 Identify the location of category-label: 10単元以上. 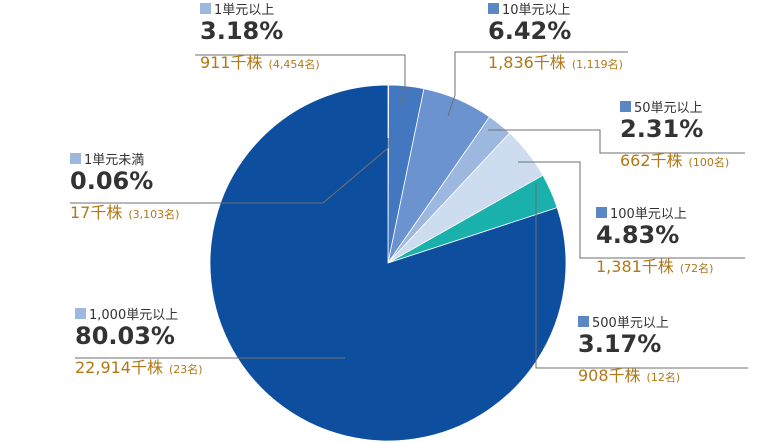
(555, 9).